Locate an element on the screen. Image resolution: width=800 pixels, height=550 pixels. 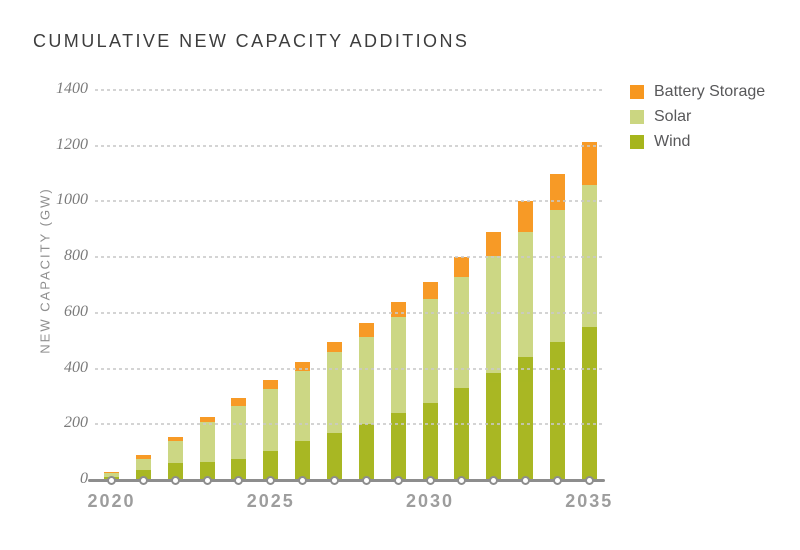
bar-2022 is located at coordinates (175, 458).